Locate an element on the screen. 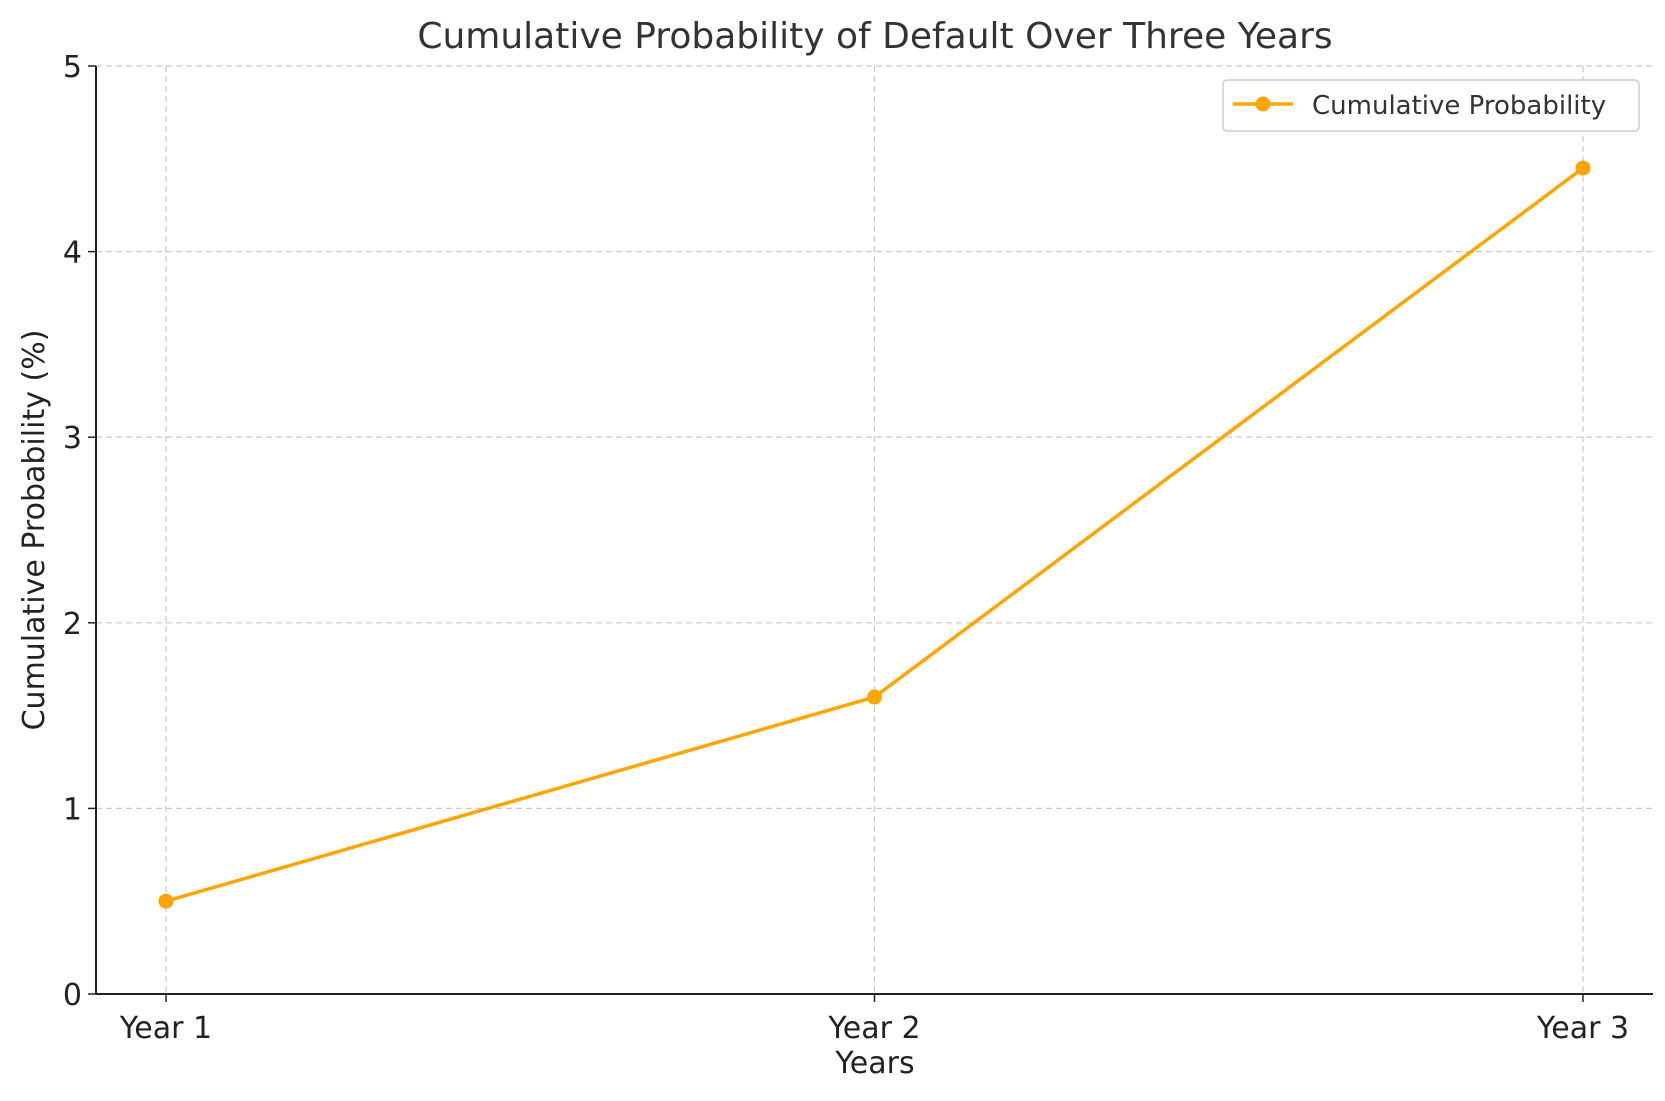 This screenshot has height=1101, width=1665. legend-box is located at coordinates (1431, 105).